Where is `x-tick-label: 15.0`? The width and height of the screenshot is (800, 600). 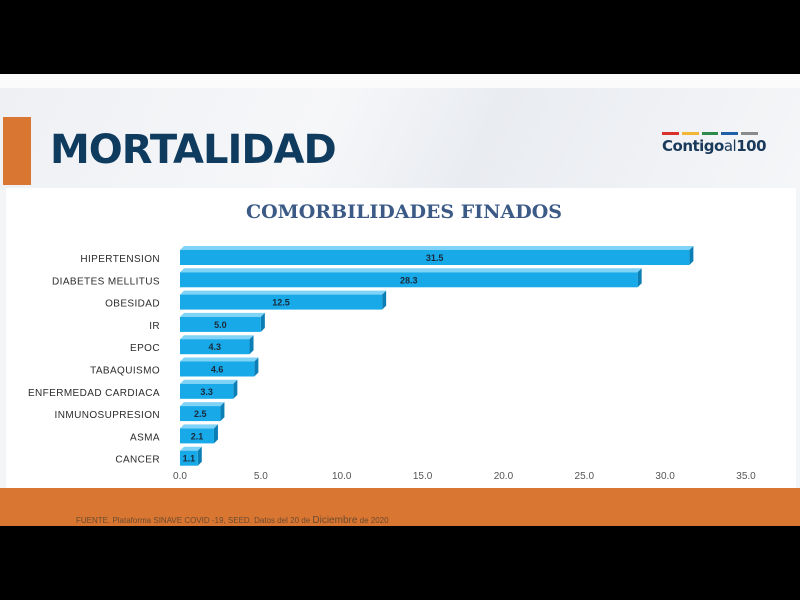
x-tick-label: 15.0 is located at coordinates (423, 476).